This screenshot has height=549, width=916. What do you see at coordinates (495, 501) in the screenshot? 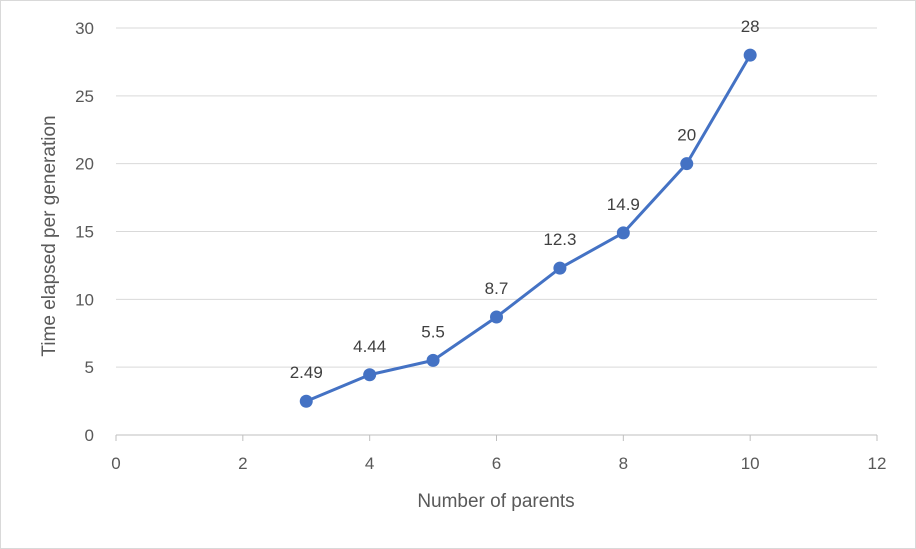
I see `x-axis-title: Number of parents` at bounding box center [495, 501].